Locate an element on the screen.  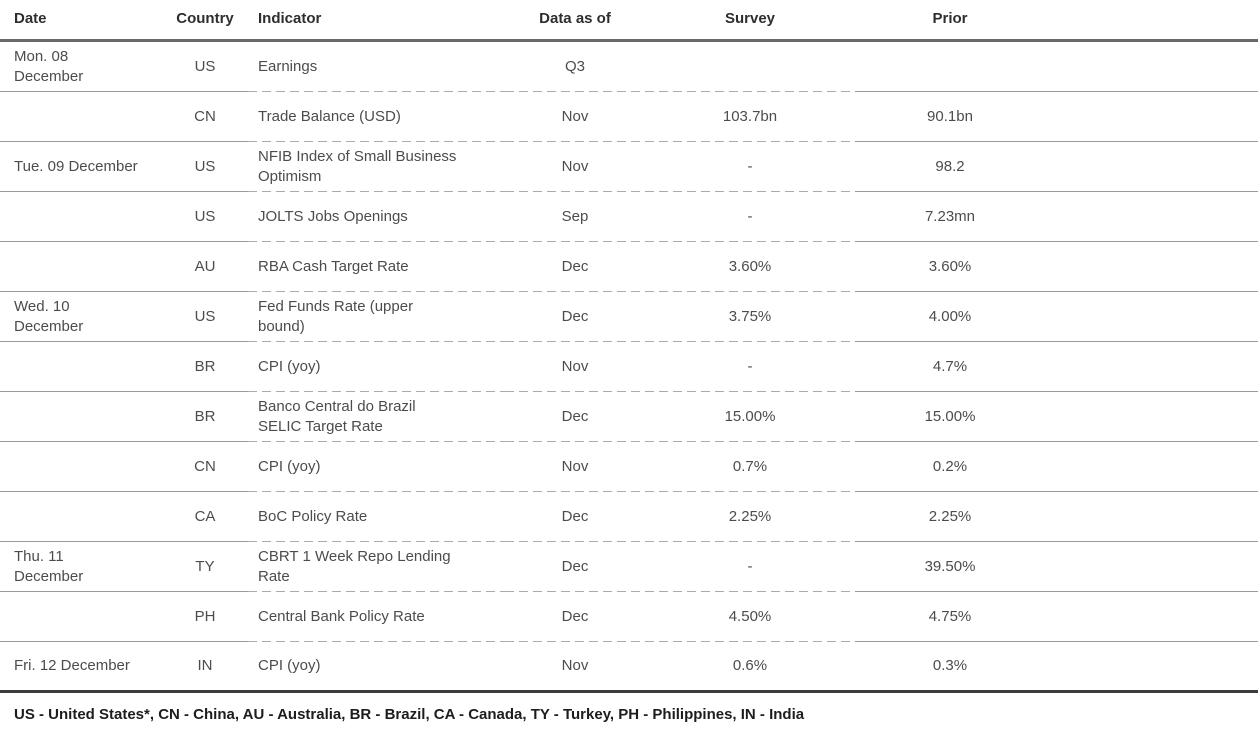
cell-survey: 3.75% is located at coordinates (750, 316).